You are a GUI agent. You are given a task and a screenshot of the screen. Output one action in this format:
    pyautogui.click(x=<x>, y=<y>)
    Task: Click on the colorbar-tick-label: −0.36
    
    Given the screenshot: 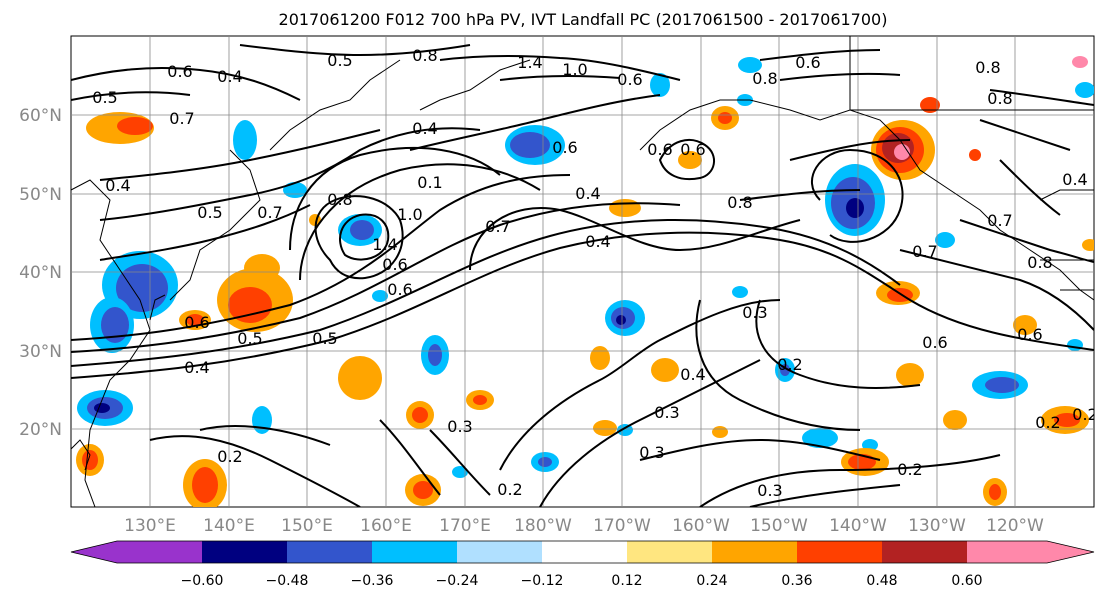 What is the action you would take?
    pyautogui.click(x=372, y=581)
    